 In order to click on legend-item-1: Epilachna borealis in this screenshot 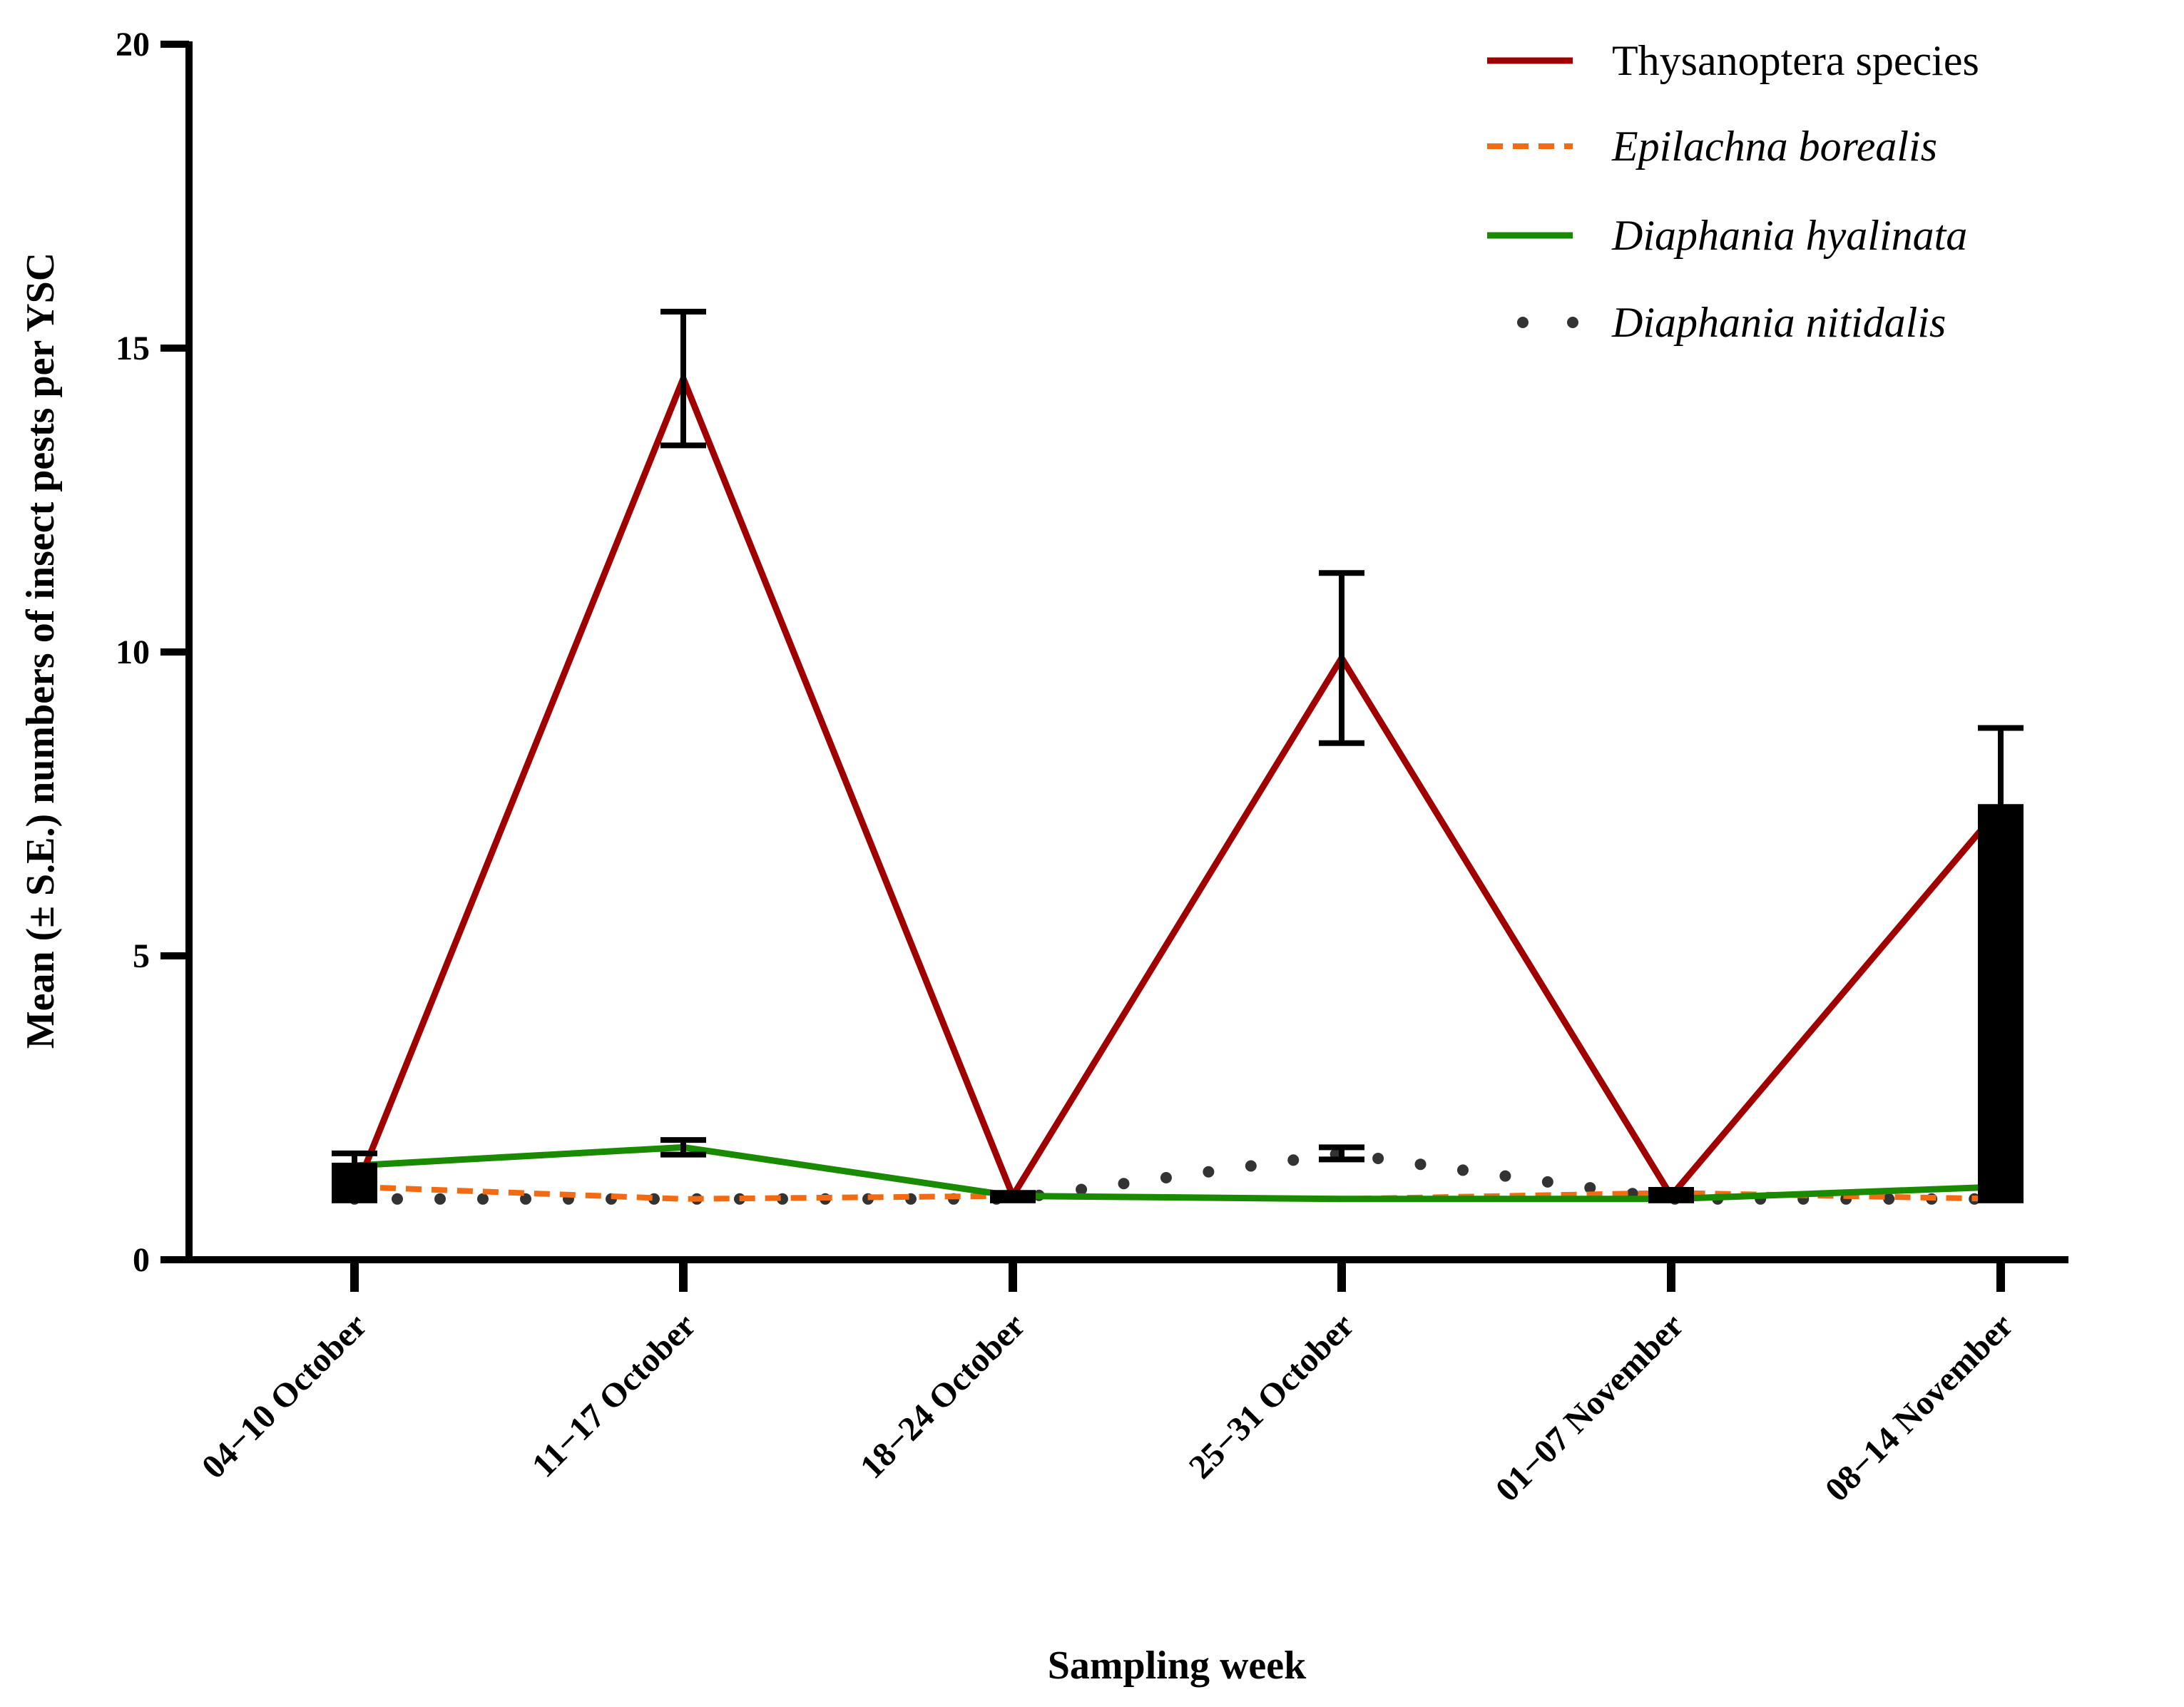, I will do `click(1712, 146)`.